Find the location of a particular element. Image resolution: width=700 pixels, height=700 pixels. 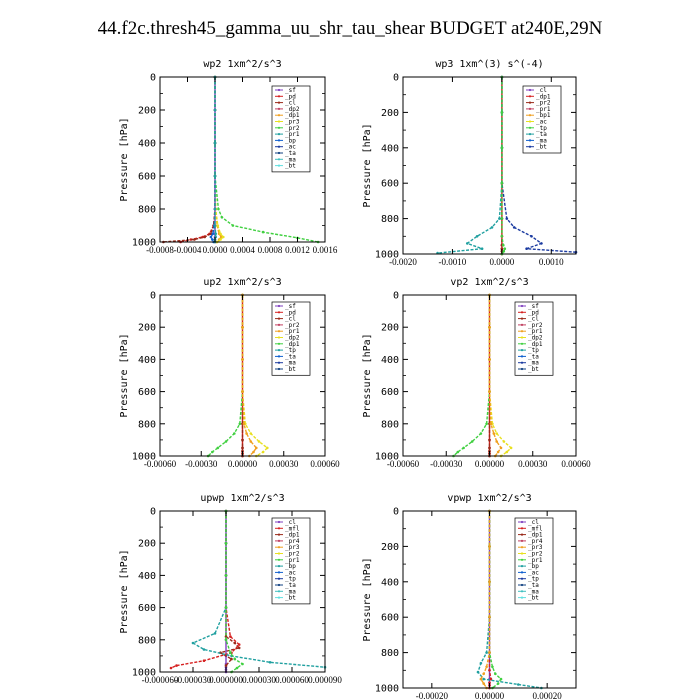

legend-entry: _dp2 is located at coordinates (292, 338).